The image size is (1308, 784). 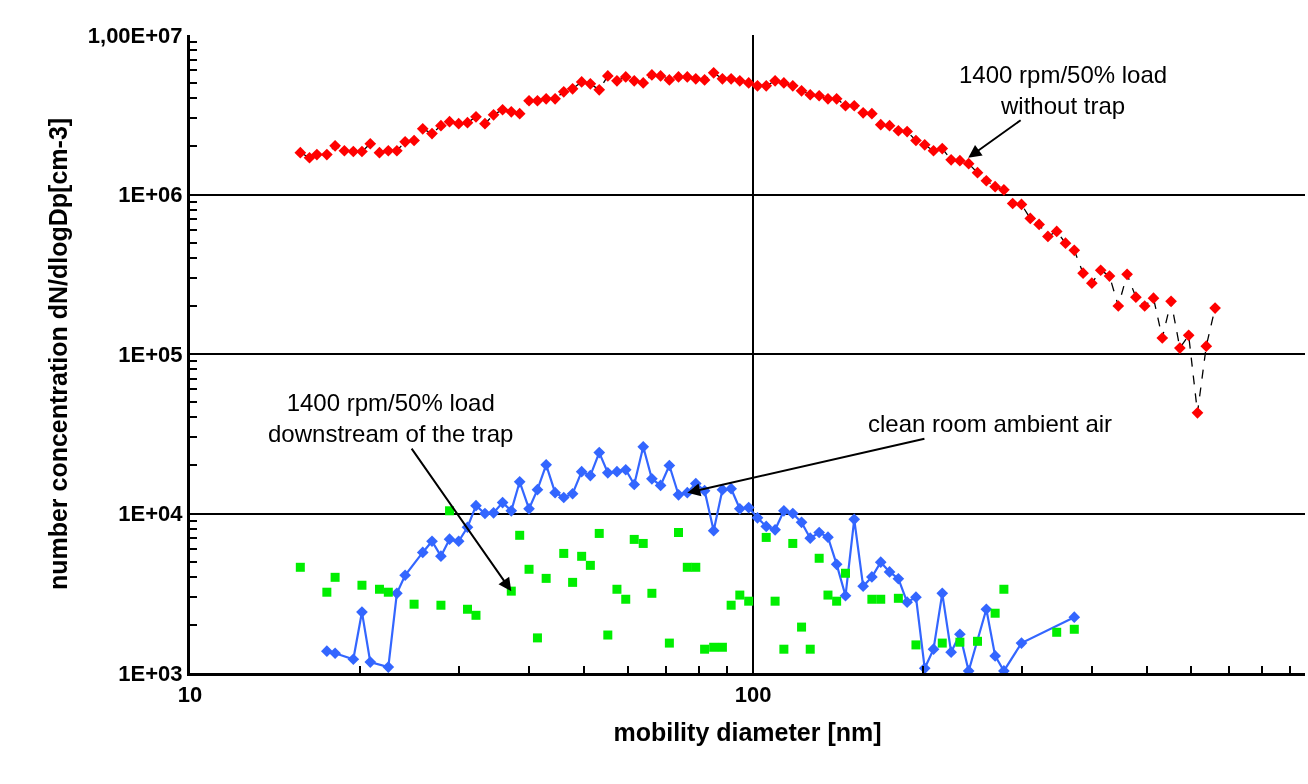 I want to click on y-tick-label: 1,00E+07, so click(x=135, y=35).